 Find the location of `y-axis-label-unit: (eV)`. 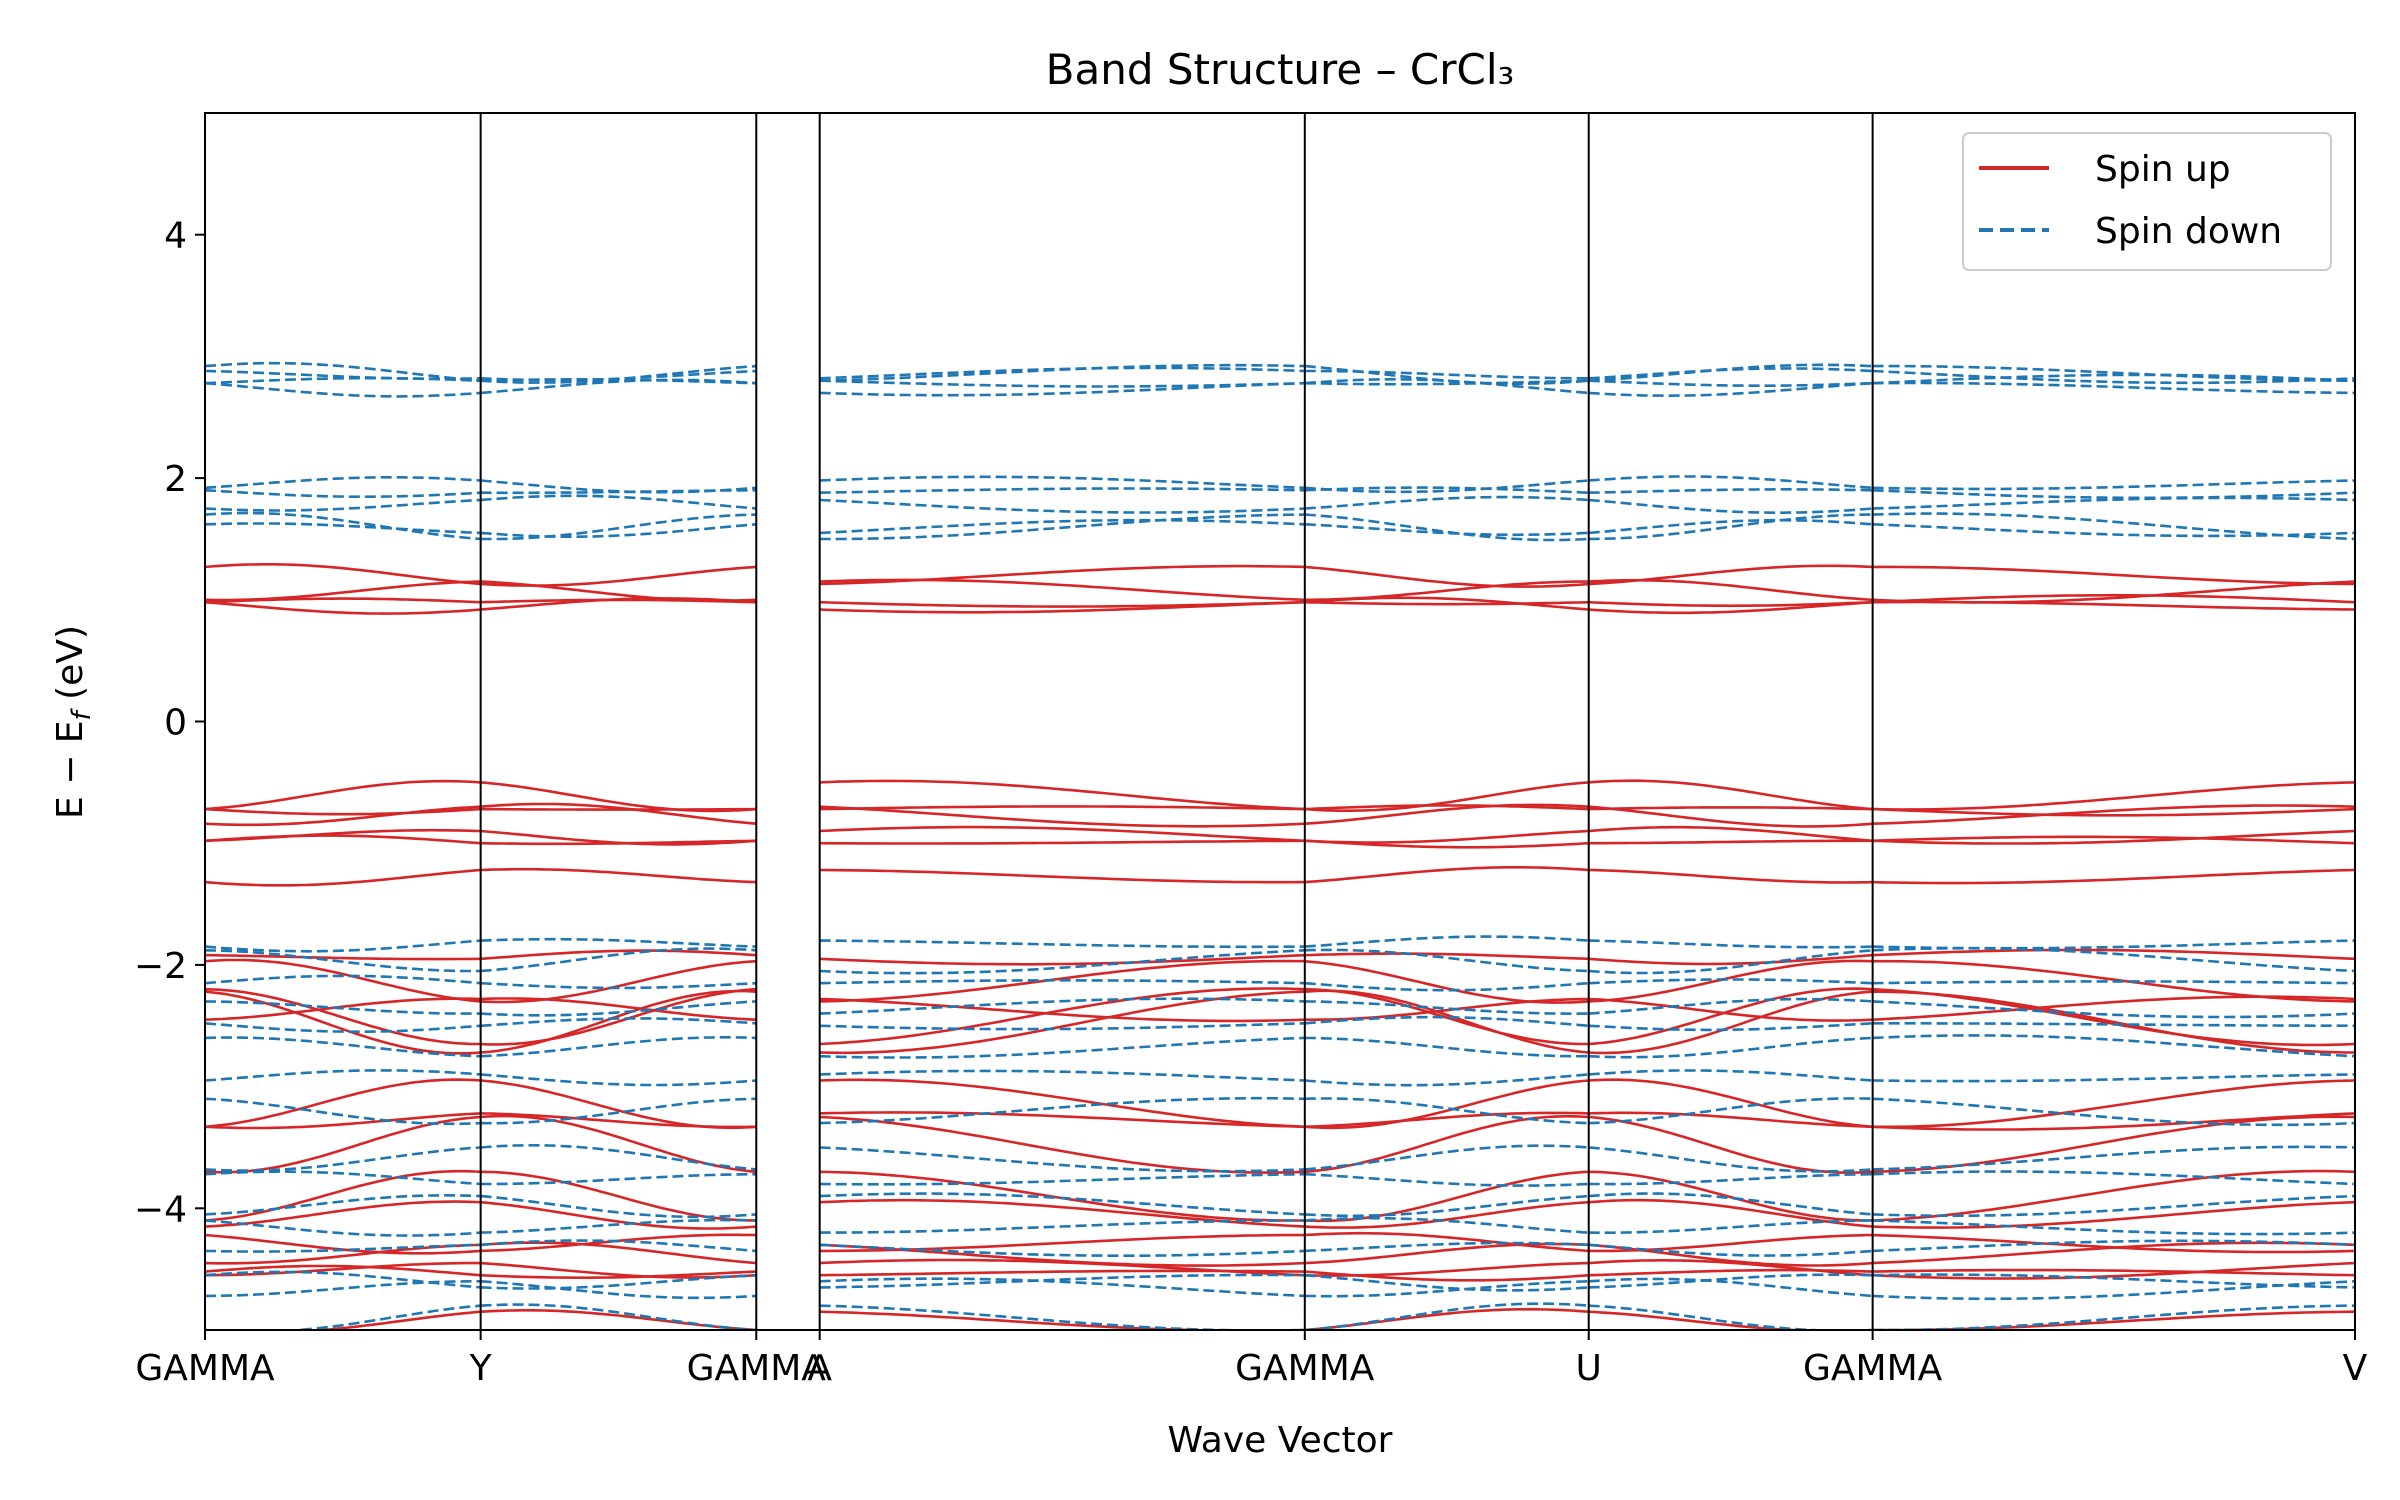

y-axis-label-unit: (eV) is located at coordinates (70, 668).